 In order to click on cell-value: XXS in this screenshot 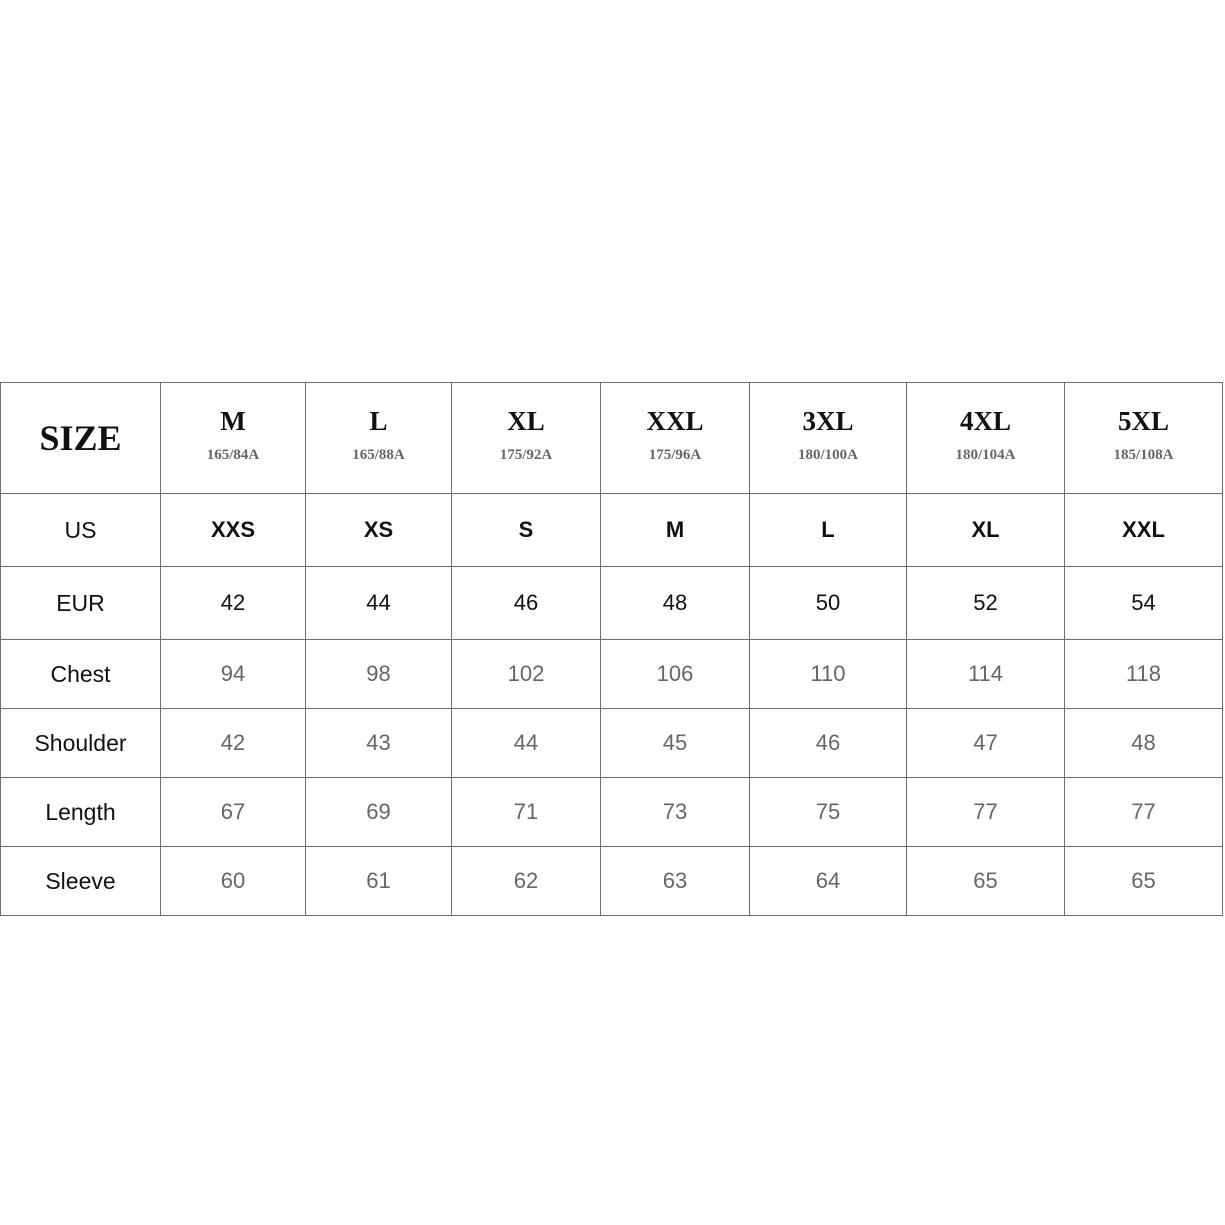, I will do `click(233, 529)`.